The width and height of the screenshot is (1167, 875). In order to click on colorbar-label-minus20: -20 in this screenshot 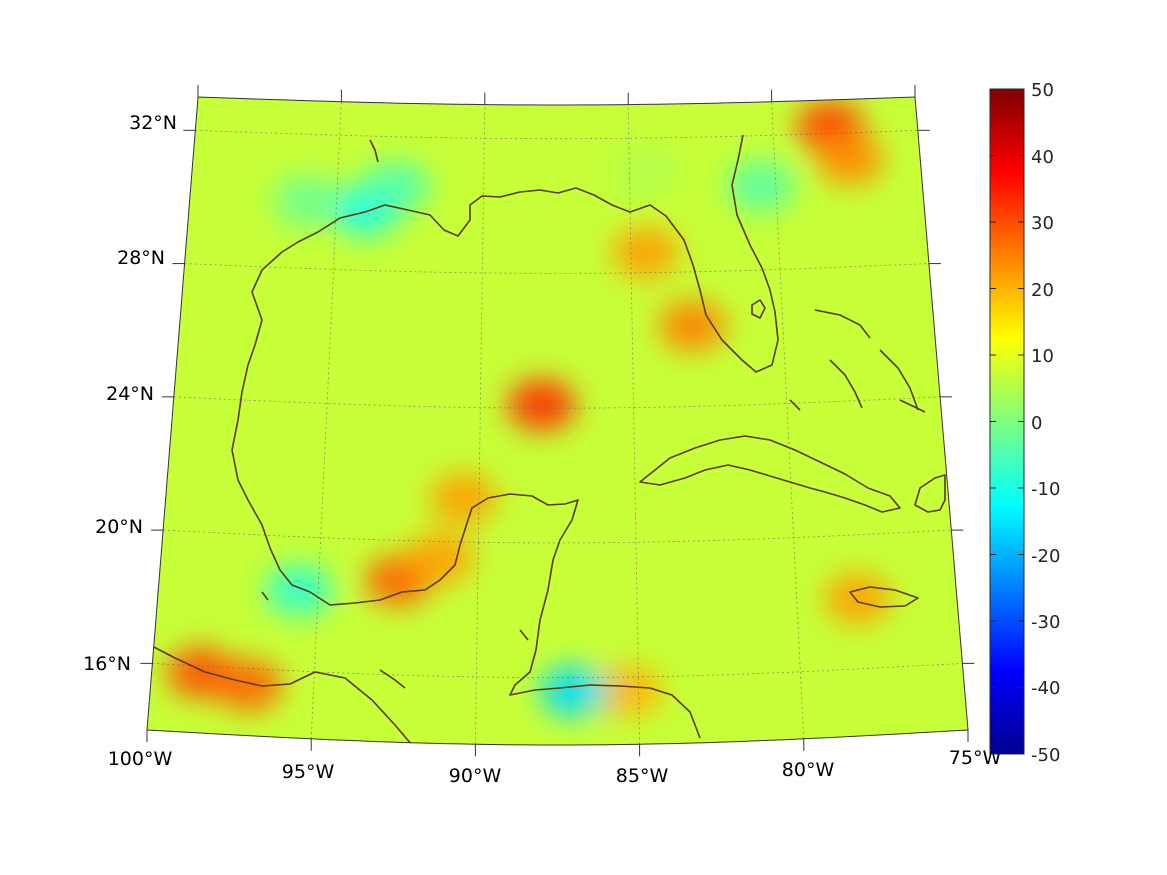, I will do `click(1045, 556)`.